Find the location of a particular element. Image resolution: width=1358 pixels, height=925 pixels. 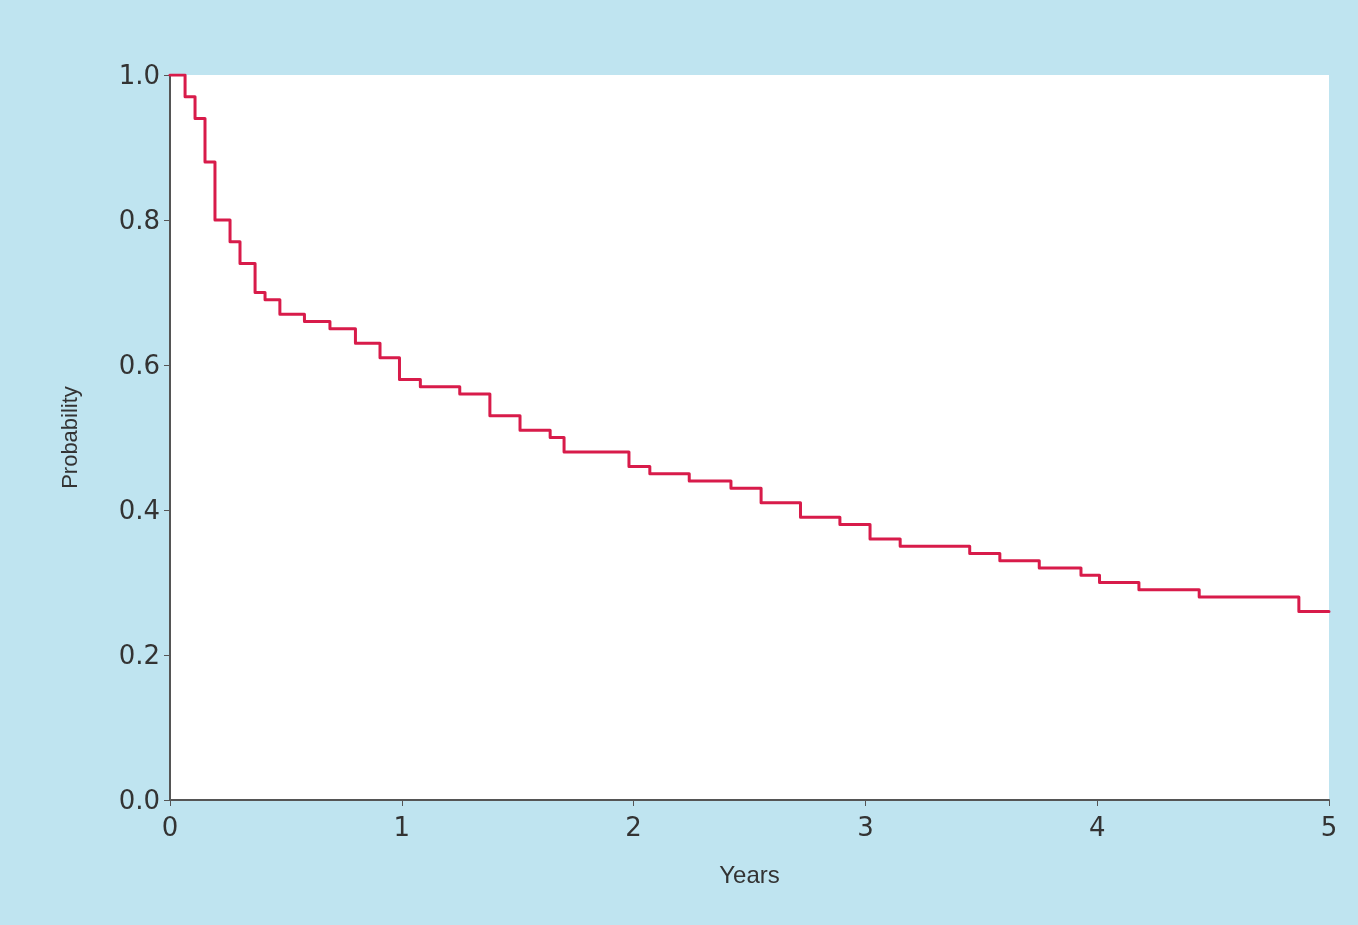

x-tick-label: 3 is located at coordinates (865, 827).